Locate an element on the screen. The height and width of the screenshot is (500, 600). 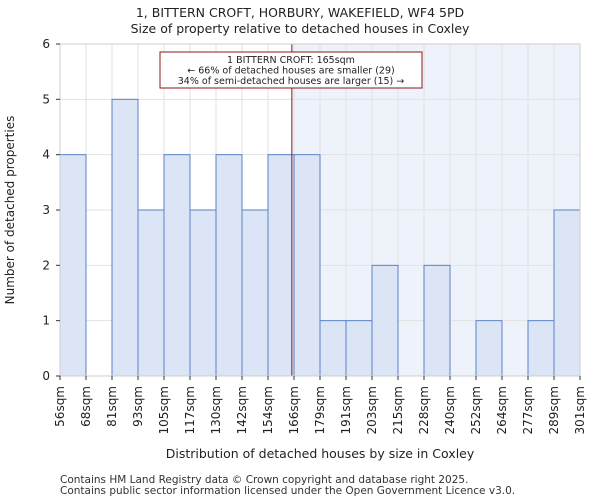
x-tick-label: 68sqm is located at coordinates (86, 406).